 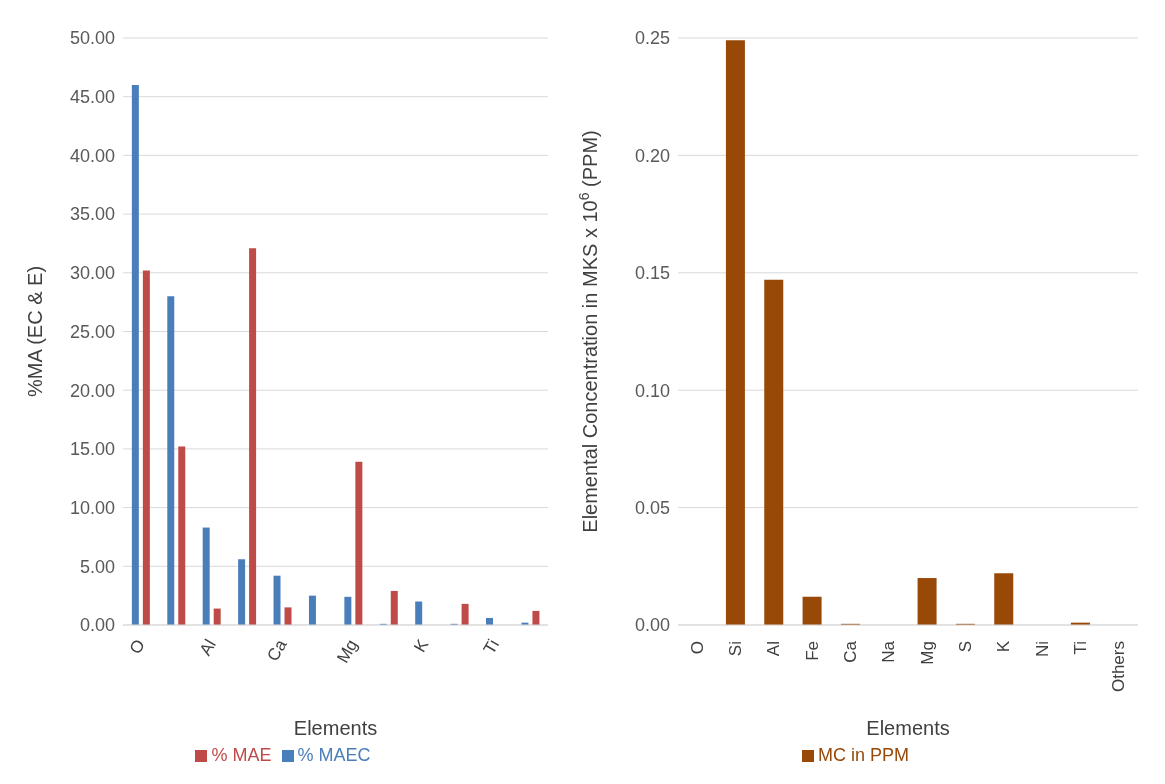 What do you see at coordinates (92, 331) in the screenshot?
I see `y-tick-label: 25.00` at bounding box center [92, 331].